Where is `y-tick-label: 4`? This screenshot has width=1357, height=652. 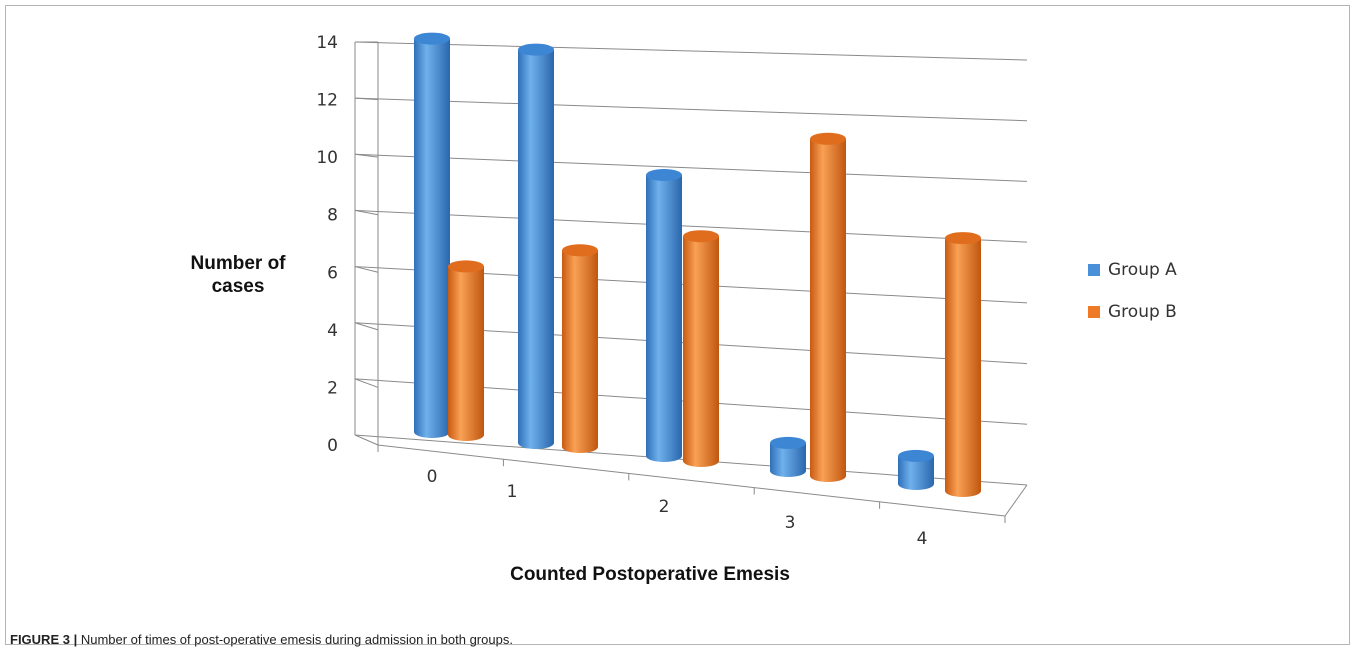 y-tick-label: 4 is located at coordinates (332, 331).